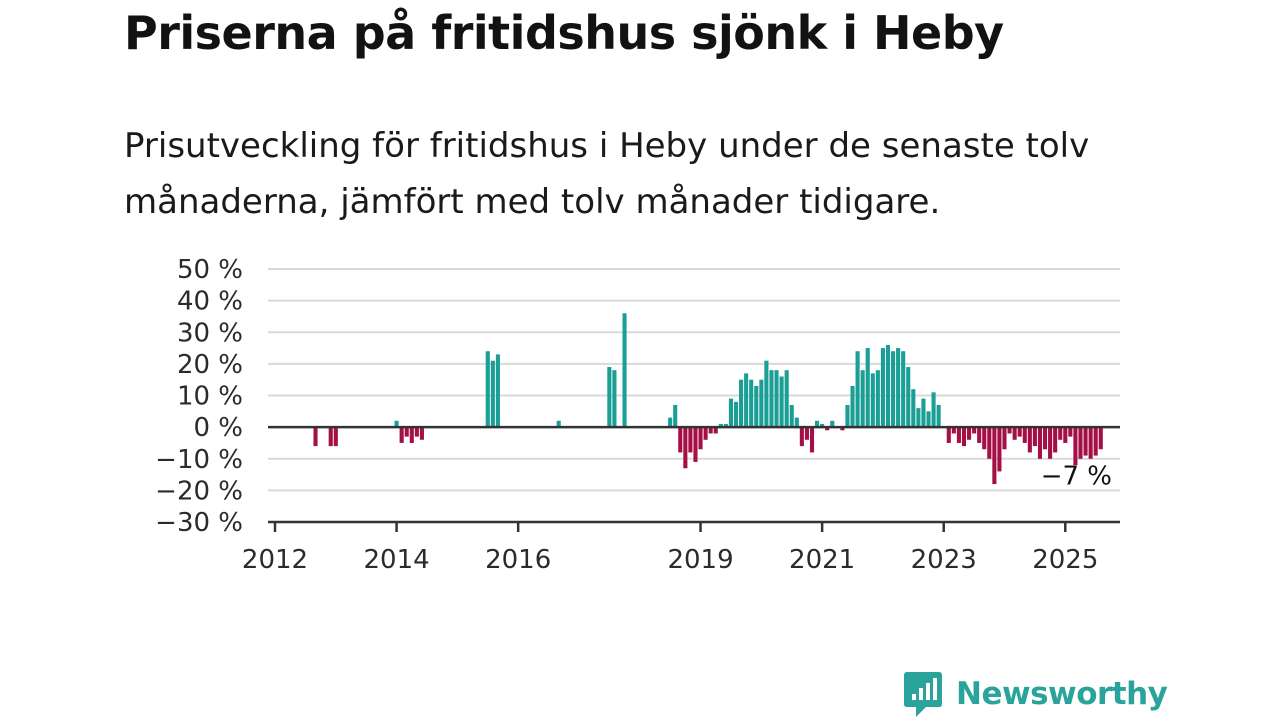  I want to click on x-tick-label: 2021, so click(822, 560).